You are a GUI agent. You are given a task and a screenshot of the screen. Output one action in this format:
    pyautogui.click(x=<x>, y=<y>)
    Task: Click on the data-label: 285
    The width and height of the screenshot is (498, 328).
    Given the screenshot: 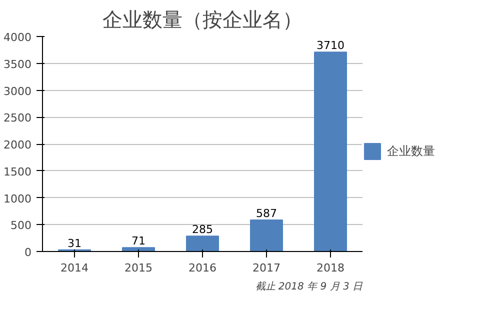 What is the action you would take?
    pyautogui.click(x=202, y=229)
    